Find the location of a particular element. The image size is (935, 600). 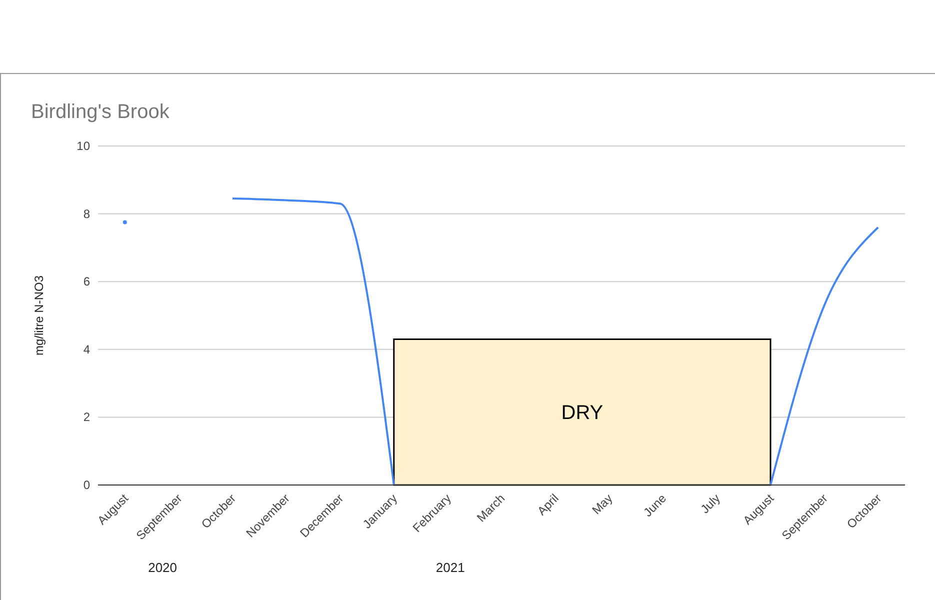

y-axis-title: mg/litre N-NO3 is located at coordinates (39, 315).